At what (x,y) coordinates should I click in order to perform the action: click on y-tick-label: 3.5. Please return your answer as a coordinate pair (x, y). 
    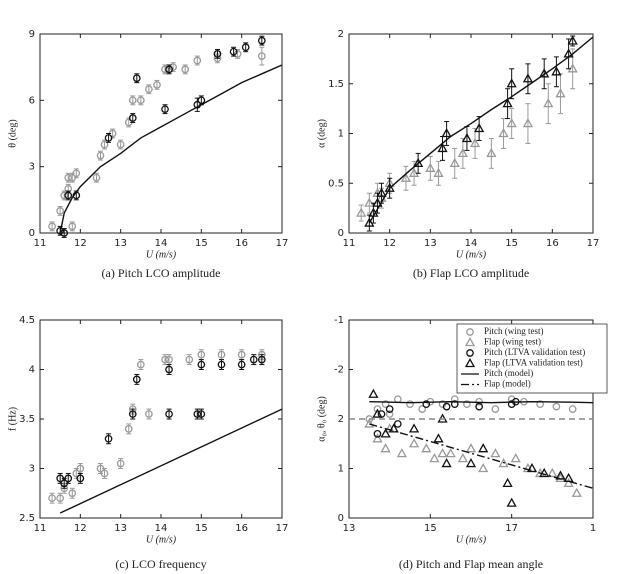
    Looking at the image, I should click on (27, 419).